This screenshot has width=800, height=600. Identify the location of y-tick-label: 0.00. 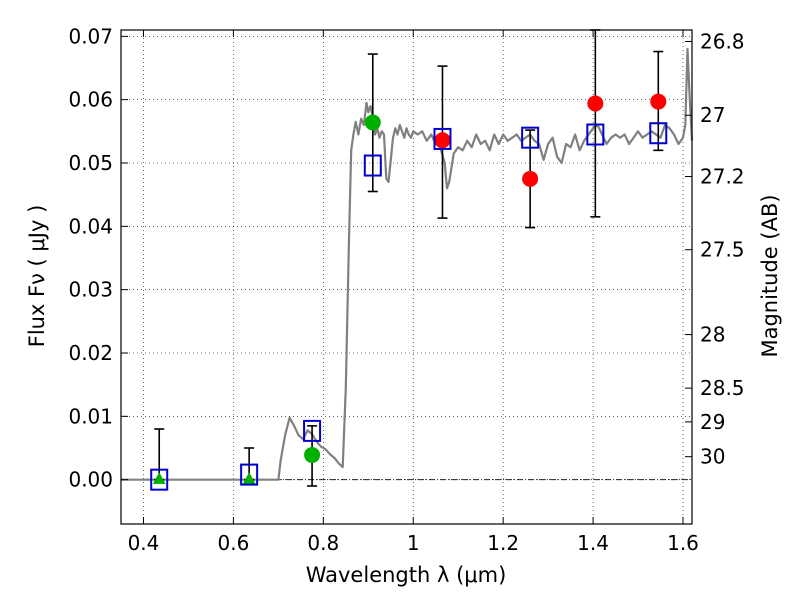
(90, 480).